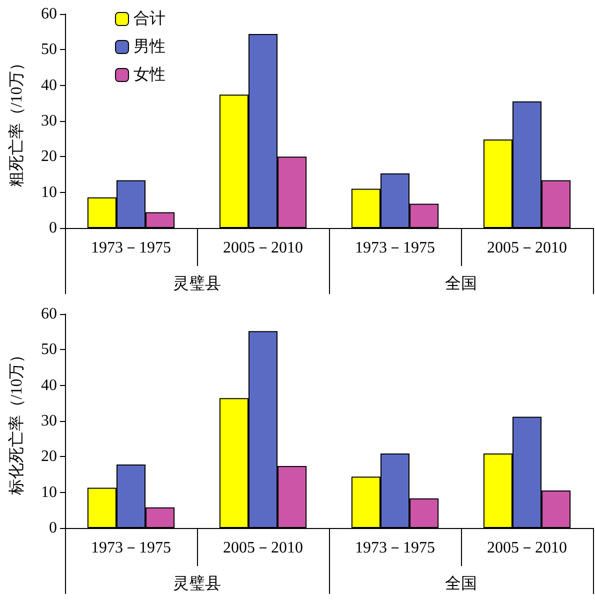 The height and width of the screenshot is (609, 595). I want to click on legend-label: 男性, so click(150, 47).